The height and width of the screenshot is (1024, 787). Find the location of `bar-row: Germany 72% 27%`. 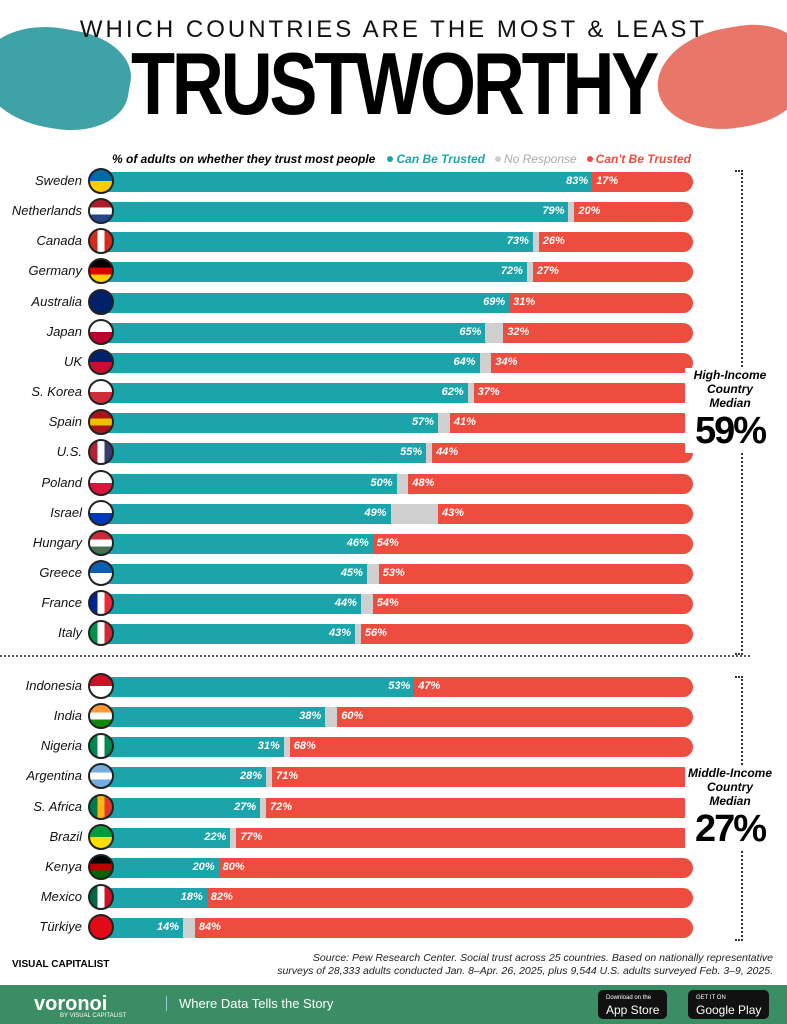

bar-row: Germany 72% 27% is located at coordinates (393, 271).